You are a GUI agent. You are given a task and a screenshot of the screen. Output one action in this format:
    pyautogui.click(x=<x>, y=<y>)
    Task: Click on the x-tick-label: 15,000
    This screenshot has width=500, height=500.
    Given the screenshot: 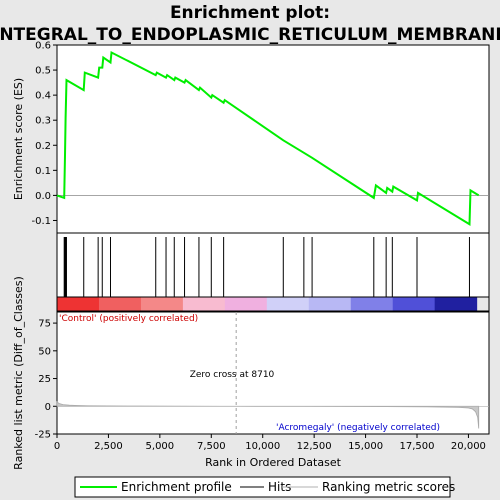 What is the action you would take?
    pyautogui.click(x=365, y=446)
    